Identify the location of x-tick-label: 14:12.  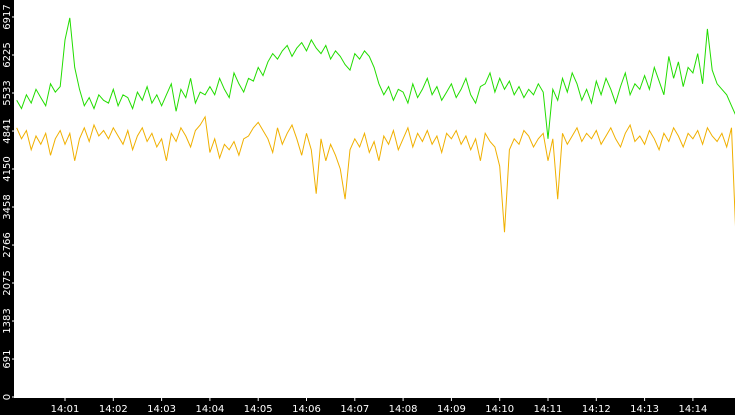
(596, 409).